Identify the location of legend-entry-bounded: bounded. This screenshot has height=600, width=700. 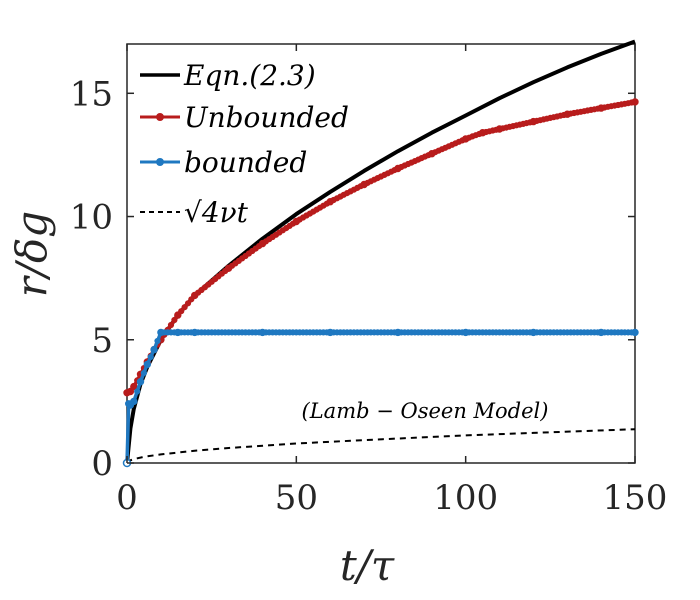
(223, 162).